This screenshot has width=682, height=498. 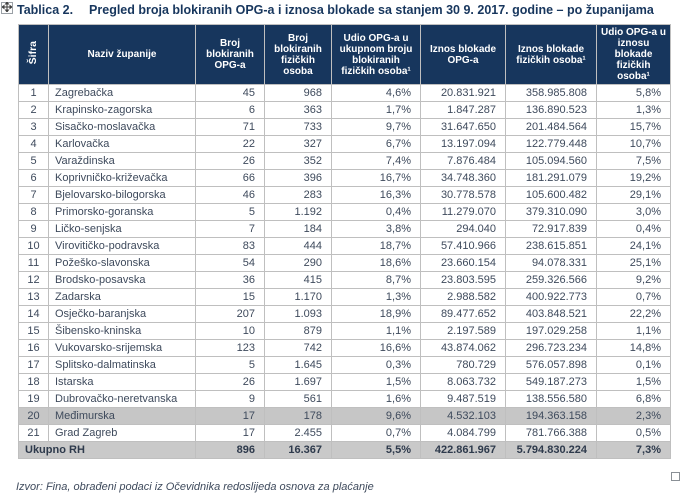 I want to click on cell-naziv-zupanije: Dubrovačko-neretvanska, so click(x=122, y=399).